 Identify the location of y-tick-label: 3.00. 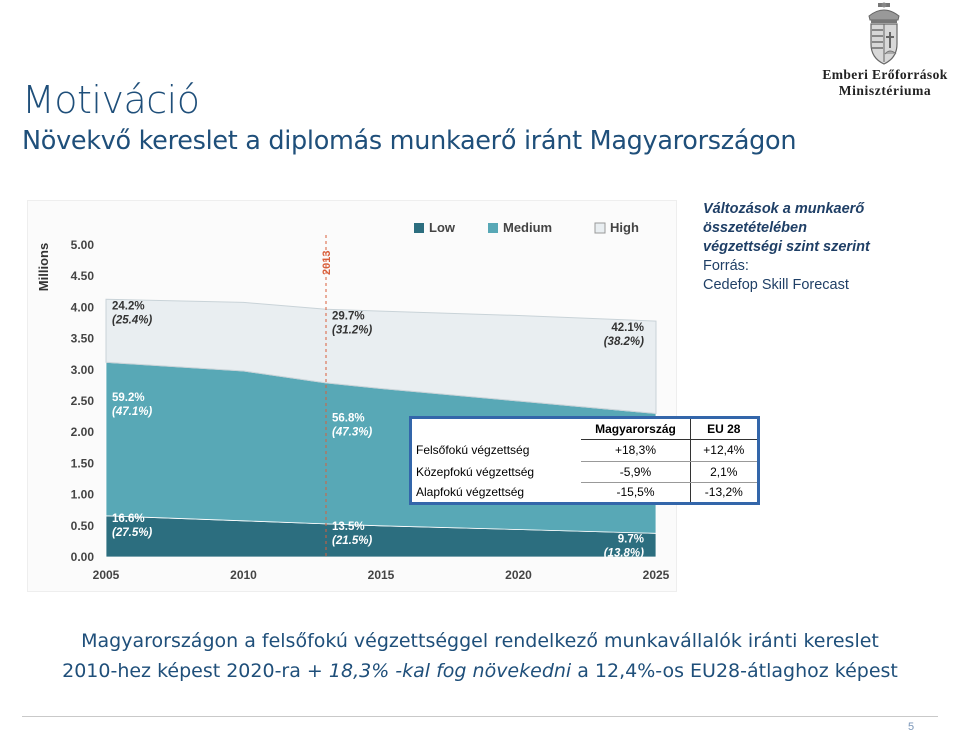
(83, 370).